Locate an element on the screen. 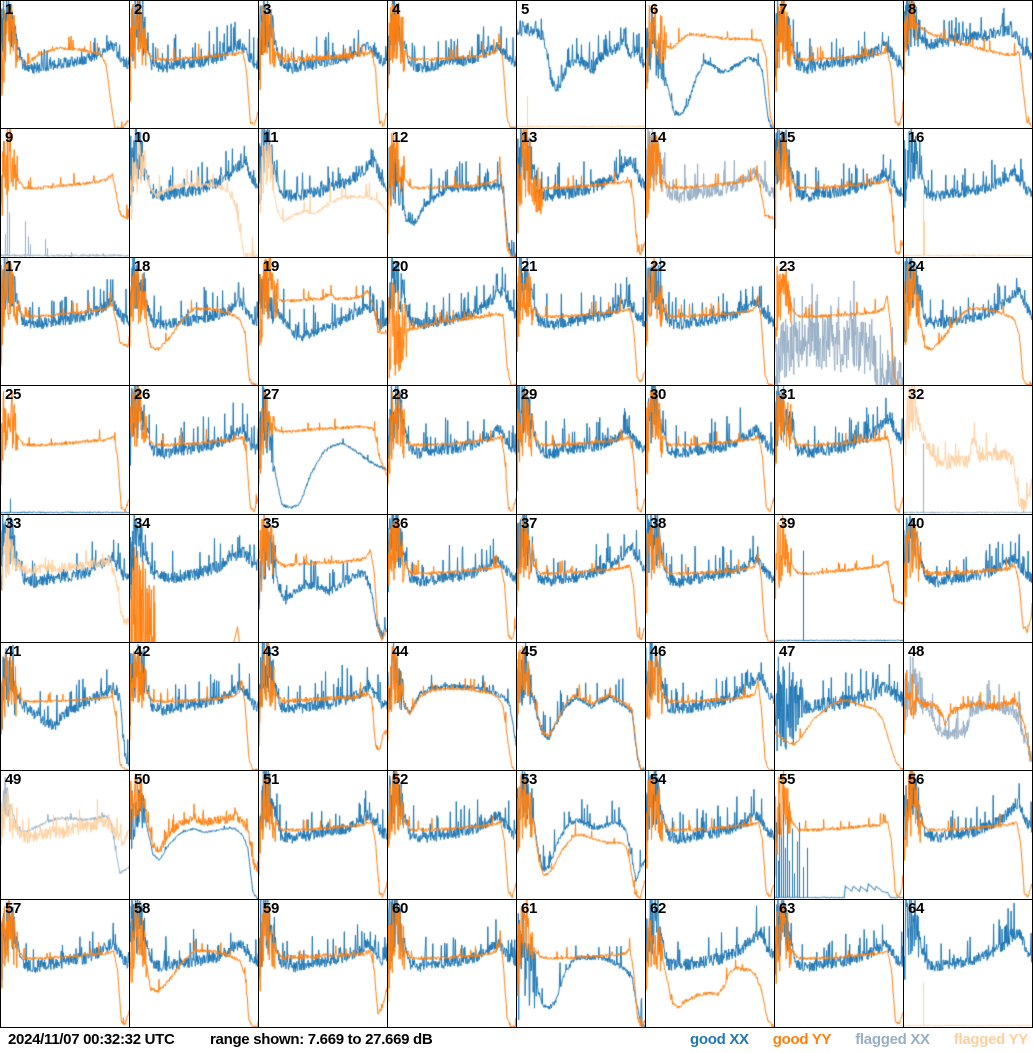 This screenshot has width=1033, height=1053. legend-item-flagged-xx: flagged XX is located at coordinates (892, 1039).